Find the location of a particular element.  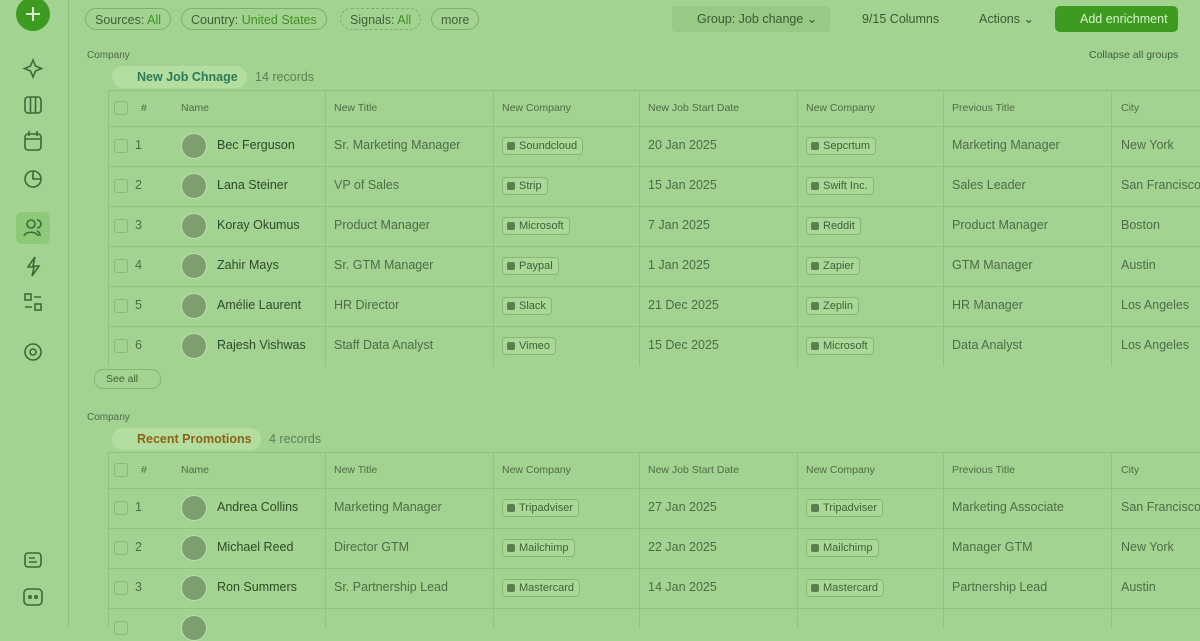

company-badge: Strip is located at coordinates (525, 186).